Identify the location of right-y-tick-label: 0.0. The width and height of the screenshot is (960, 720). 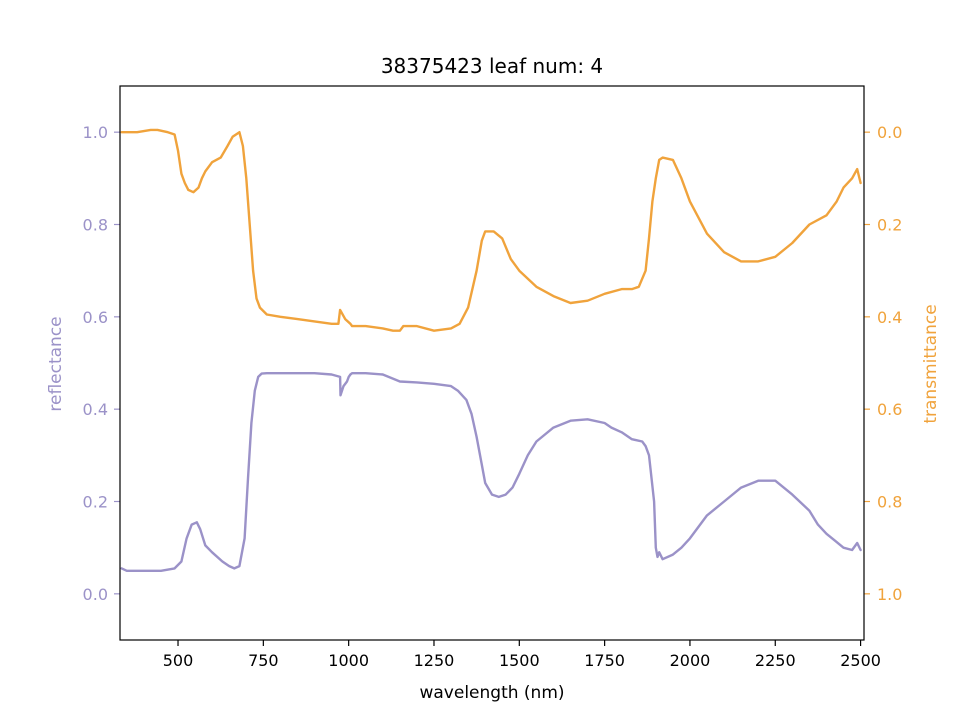
(889, 132).